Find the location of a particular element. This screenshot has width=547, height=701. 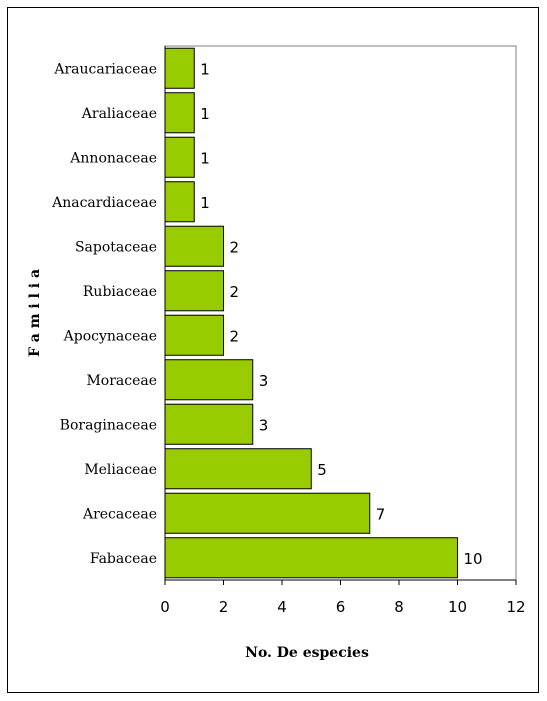

bar-anacardiaceae is located at coordinates (179, 202).